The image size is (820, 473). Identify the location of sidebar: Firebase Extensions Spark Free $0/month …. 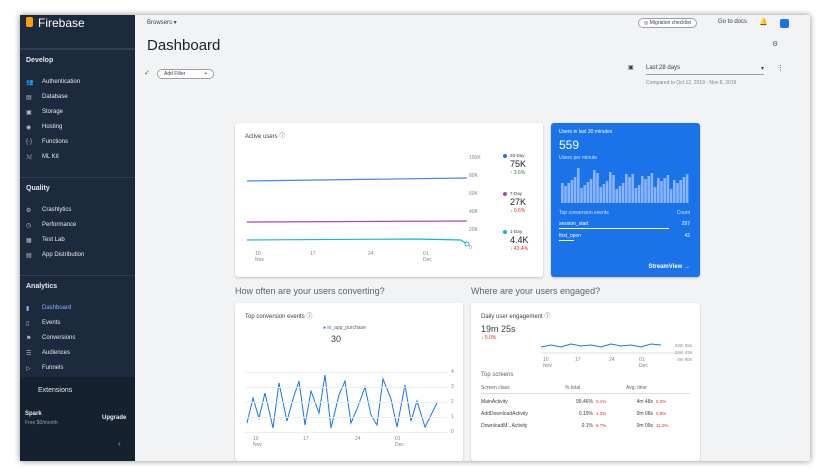
(77, 238).